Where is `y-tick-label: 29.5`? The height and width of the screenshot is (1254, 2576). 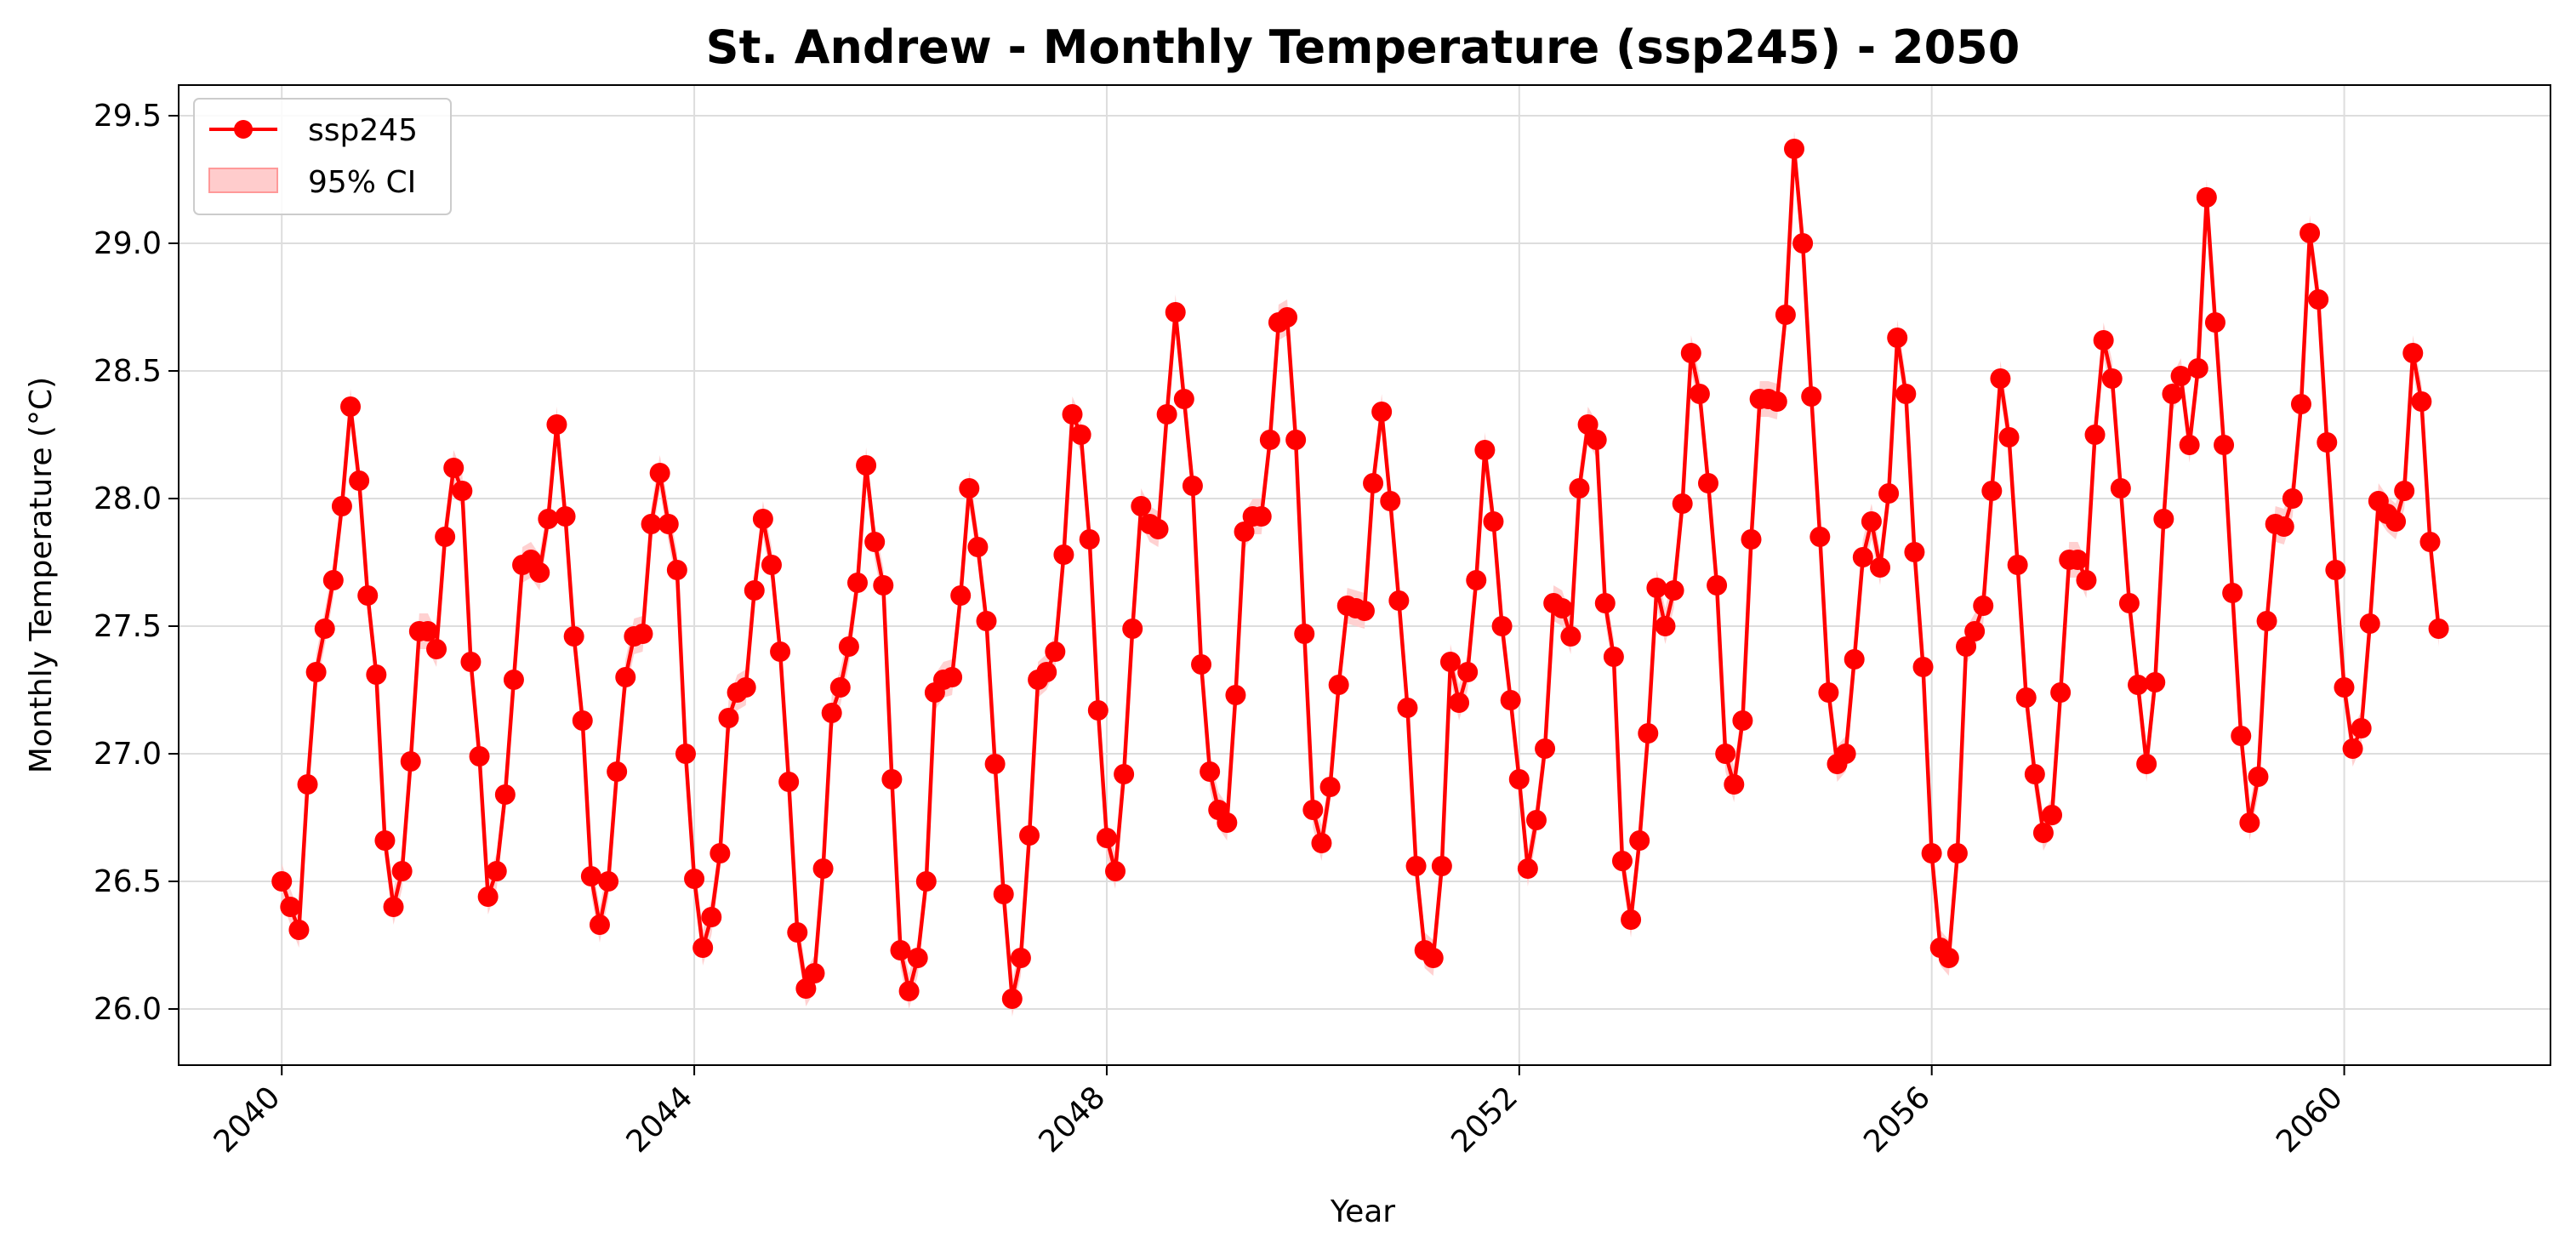
y-tick-label: 29.5 is located at coordinates (128, 117).